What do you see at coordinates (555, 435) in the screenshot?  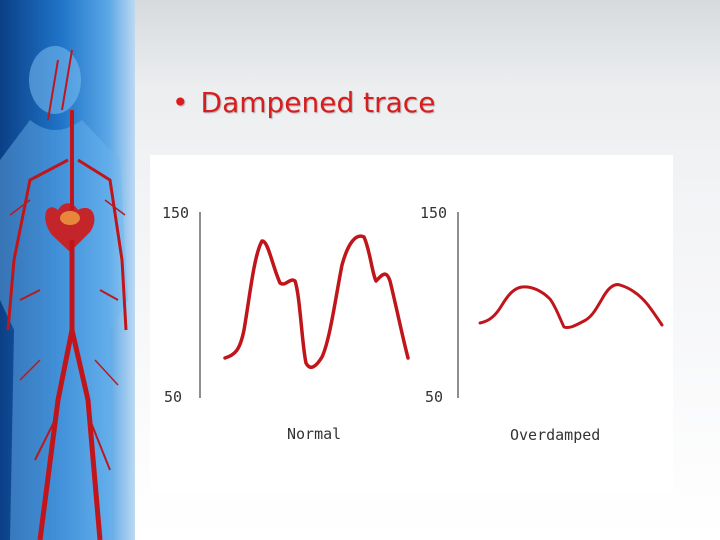 I see `overdamped-caption: Overdamped` at bounding box center [555, 435].